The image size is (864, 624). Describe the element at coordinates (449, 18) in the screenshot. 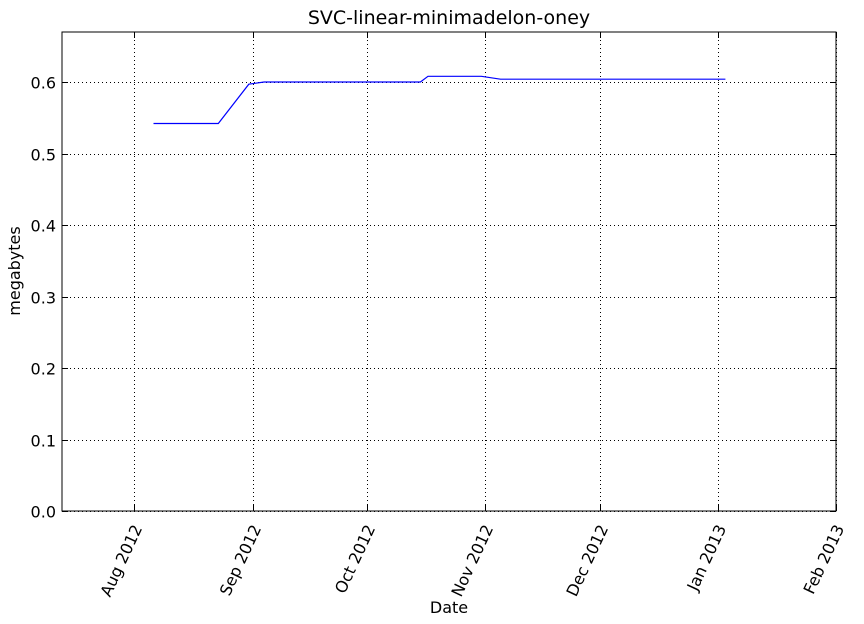

I see `chart-title: SVC-linear-minimadelon-oney` at that location.